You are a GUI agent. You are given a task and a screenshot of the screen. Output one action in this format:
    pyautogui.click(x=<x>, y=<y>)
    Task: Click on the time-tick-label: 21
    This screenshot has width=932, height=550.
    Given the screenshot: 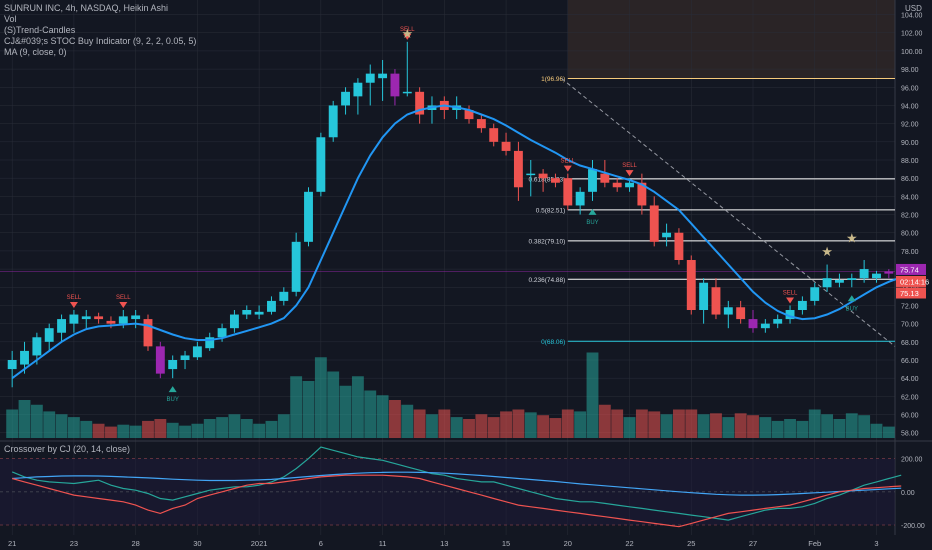 What is the action you would take?
    pyautogui.click(x=12, y=543)
    